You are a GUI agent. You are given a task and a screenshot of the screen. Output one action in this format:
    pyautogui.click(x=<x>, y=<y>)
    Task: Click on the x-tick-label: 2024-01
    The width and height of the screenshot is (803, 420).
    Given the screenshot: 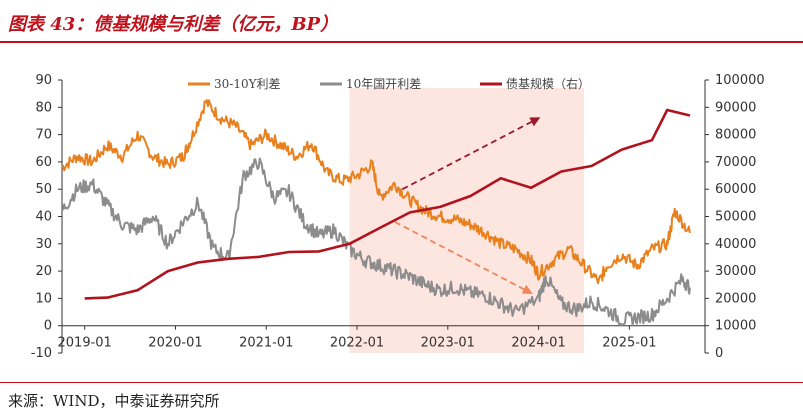 What is the action you would take?
    pyautogui.click(x=538, y=343)
    